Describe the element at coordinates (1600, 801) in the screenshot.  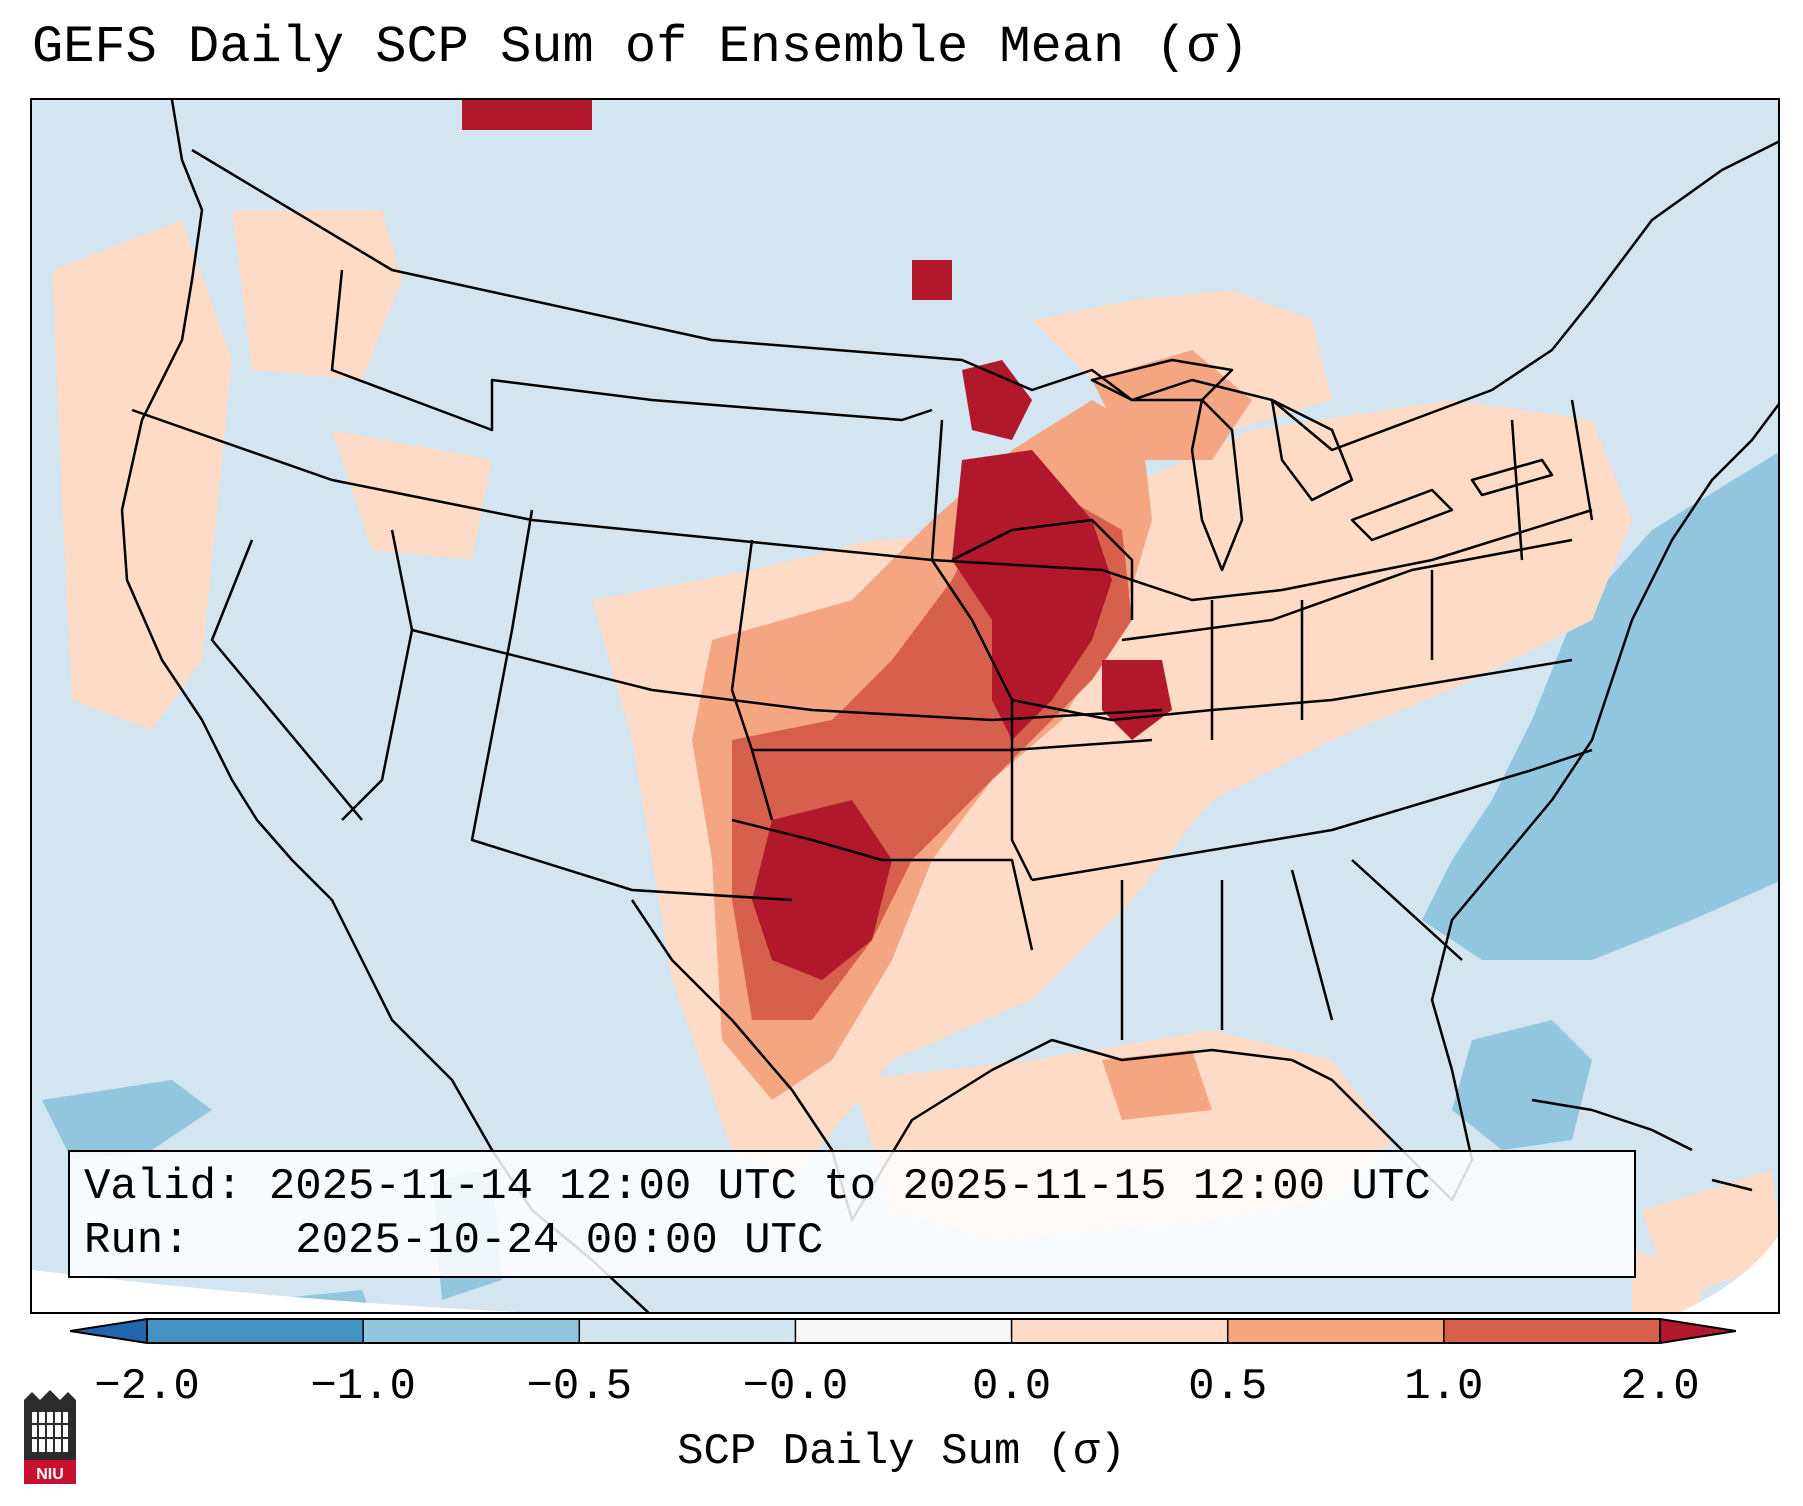
I see `ocean-anomaly-region-atlantic` at that location.